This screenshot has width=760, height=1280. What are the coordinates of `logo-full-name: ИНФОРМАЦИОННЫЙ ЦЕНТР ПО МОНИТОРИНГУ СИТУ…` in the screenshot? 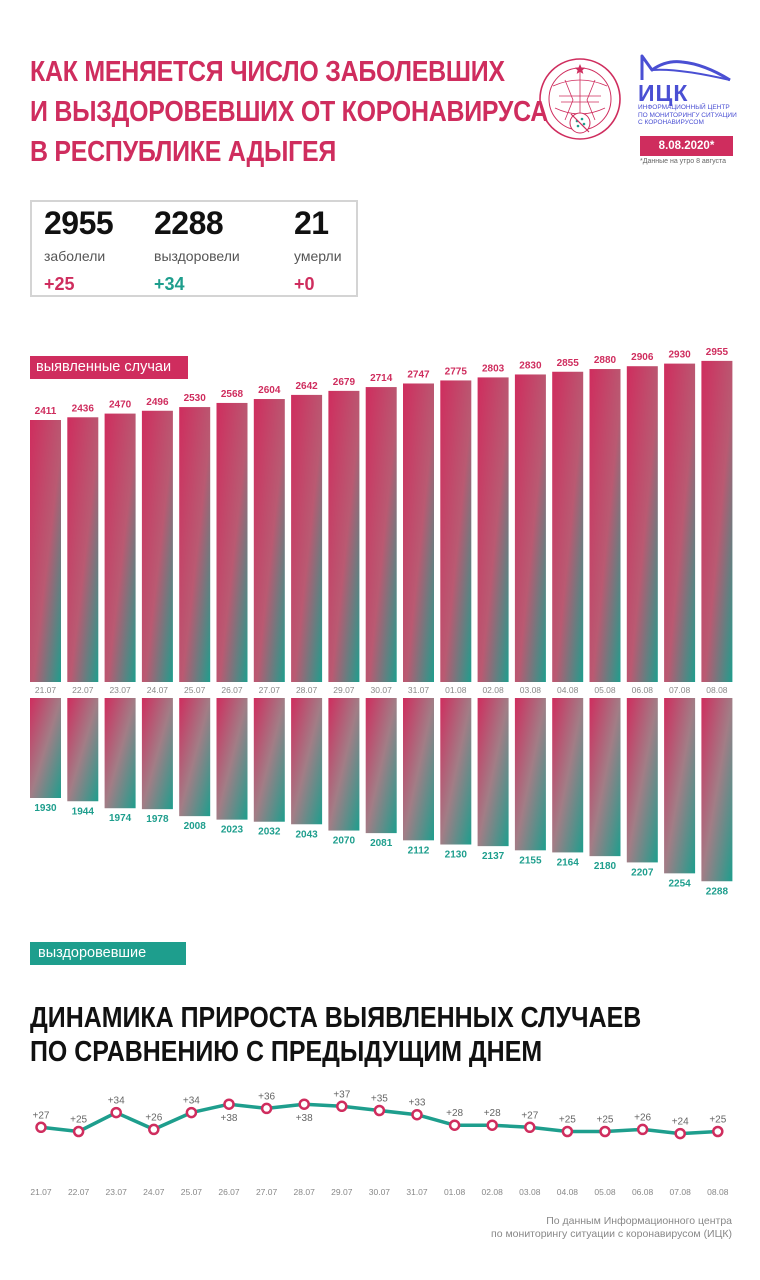 It's located at (687, 115).